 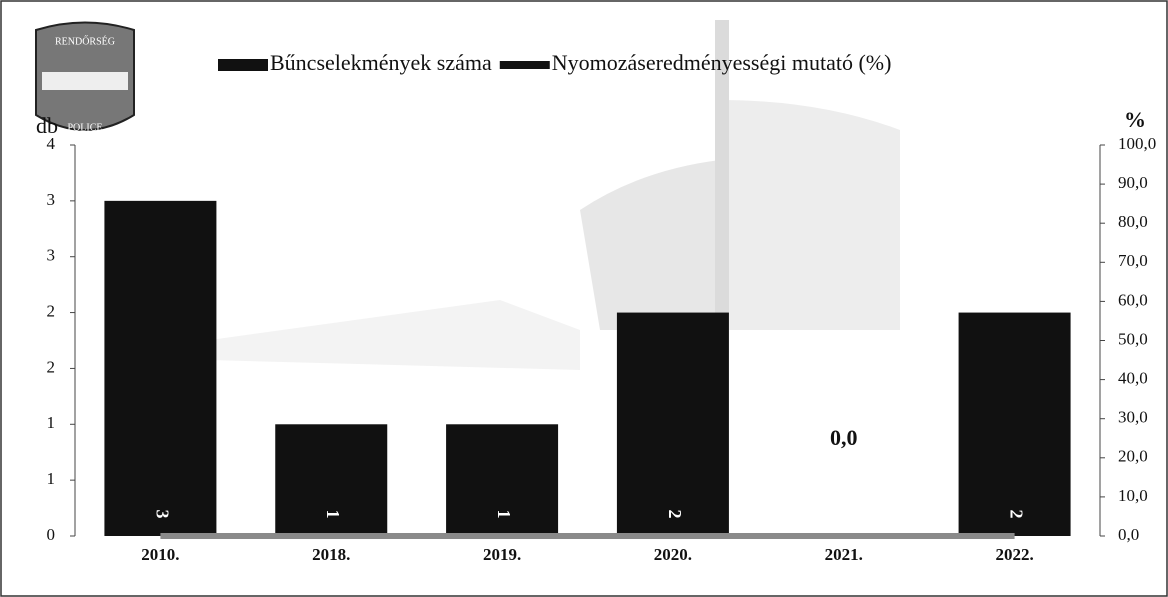 I want to click on y2-tick-label: 40,0, so click(x=1133, y=378).